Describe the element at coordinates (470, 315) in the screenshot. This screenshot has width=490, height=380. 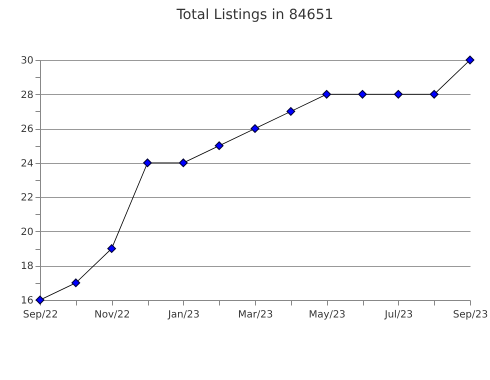
I see `x-tick-label: Sep/23` at that location.